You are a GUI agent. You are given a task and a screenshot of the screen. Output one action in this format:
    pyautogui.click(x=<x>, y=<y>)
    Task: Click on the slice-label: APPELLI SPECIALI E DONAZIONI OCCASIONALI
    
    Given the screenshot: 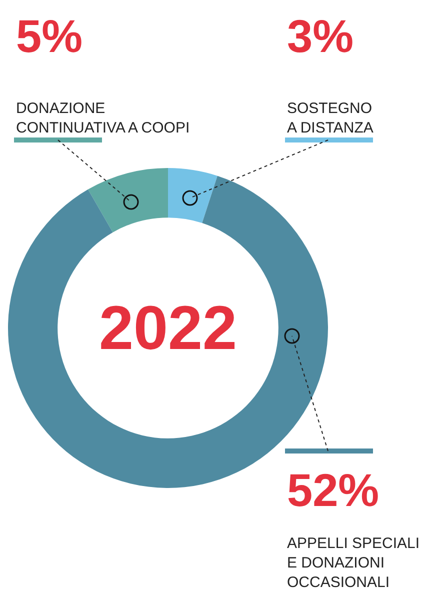 What is the action you would take?
    pyautogui.click(x=353, y=563)
    